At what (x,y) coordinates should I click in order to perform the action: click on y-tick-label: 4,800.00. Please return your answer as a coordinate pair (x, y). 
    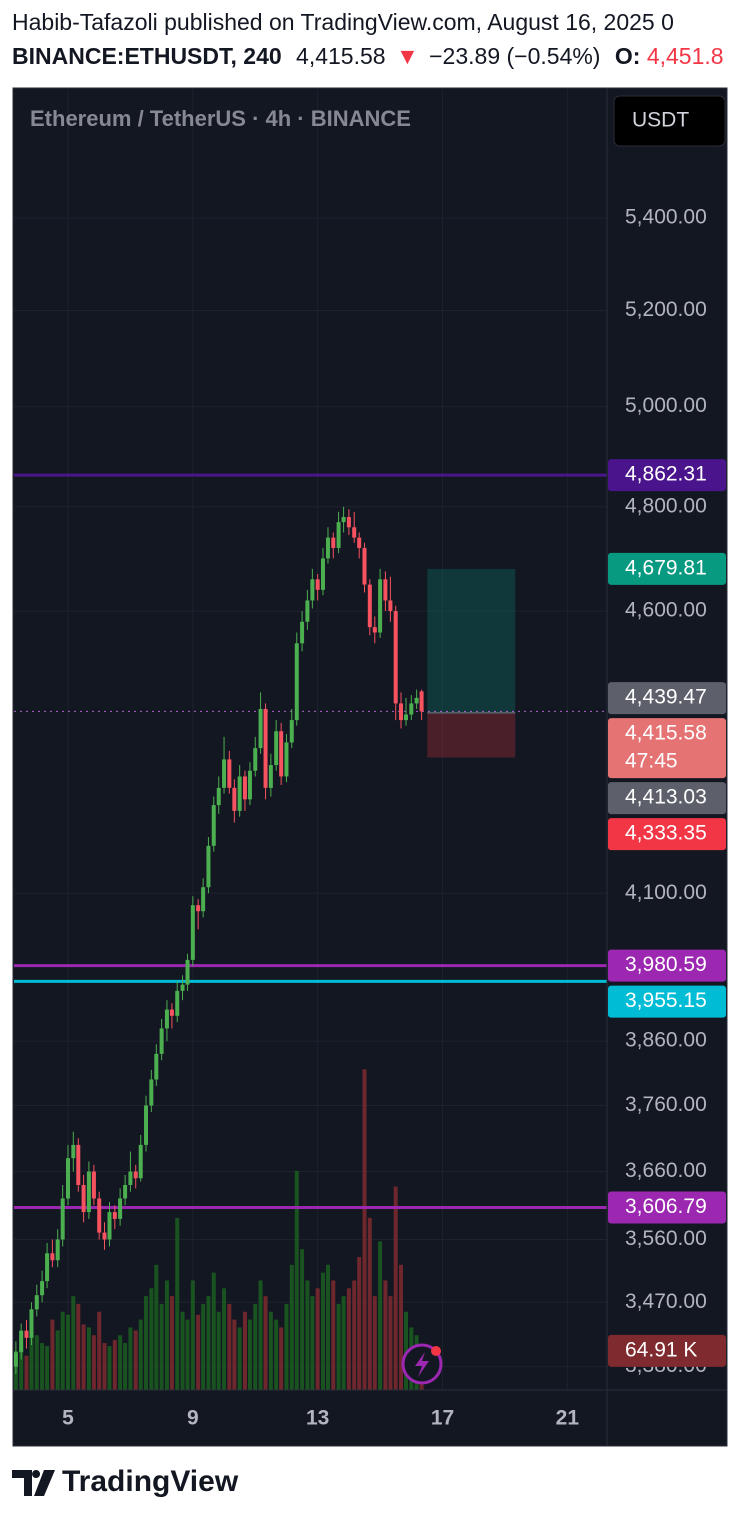
    Looking at the image, I should click on (666, 505).